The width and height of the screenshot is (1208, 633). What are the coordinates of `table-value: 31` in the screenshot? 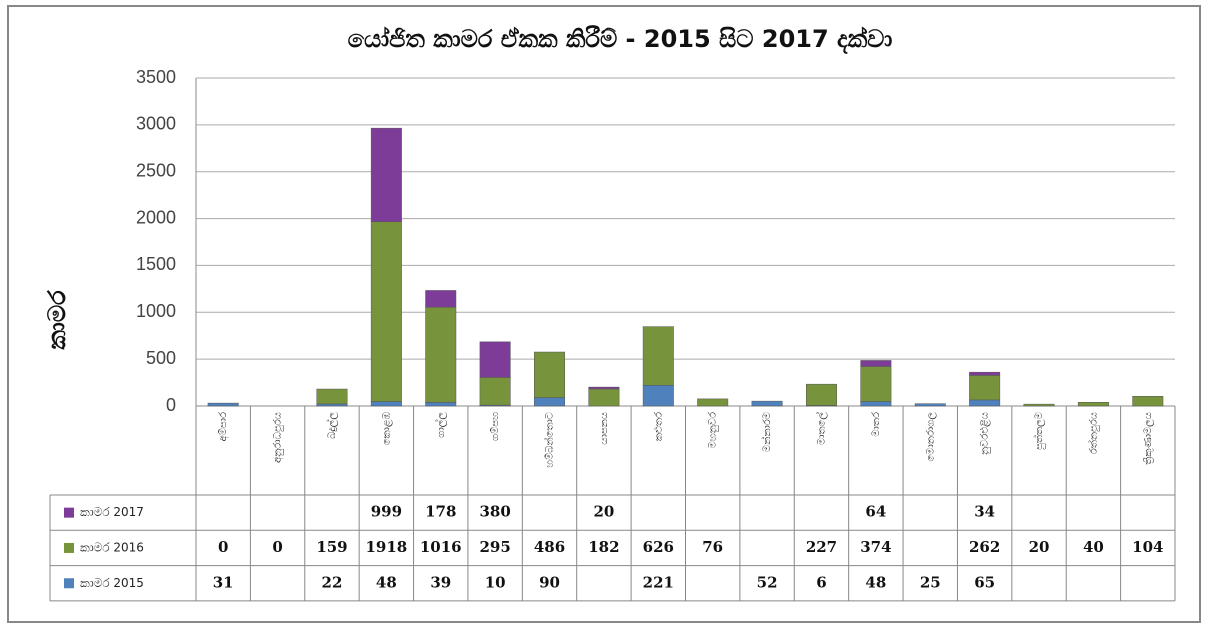 It's located at (223, 582).